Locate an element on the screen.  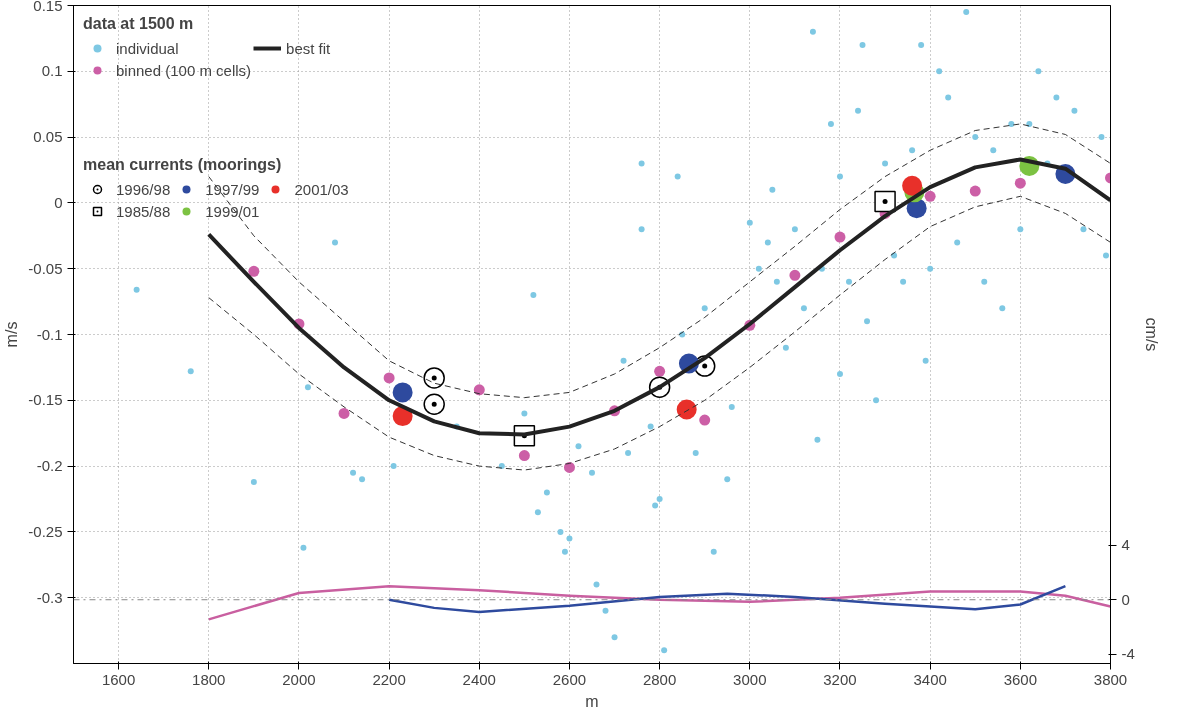
legend-label: 1997/99 is located at coordinates (232, 189).